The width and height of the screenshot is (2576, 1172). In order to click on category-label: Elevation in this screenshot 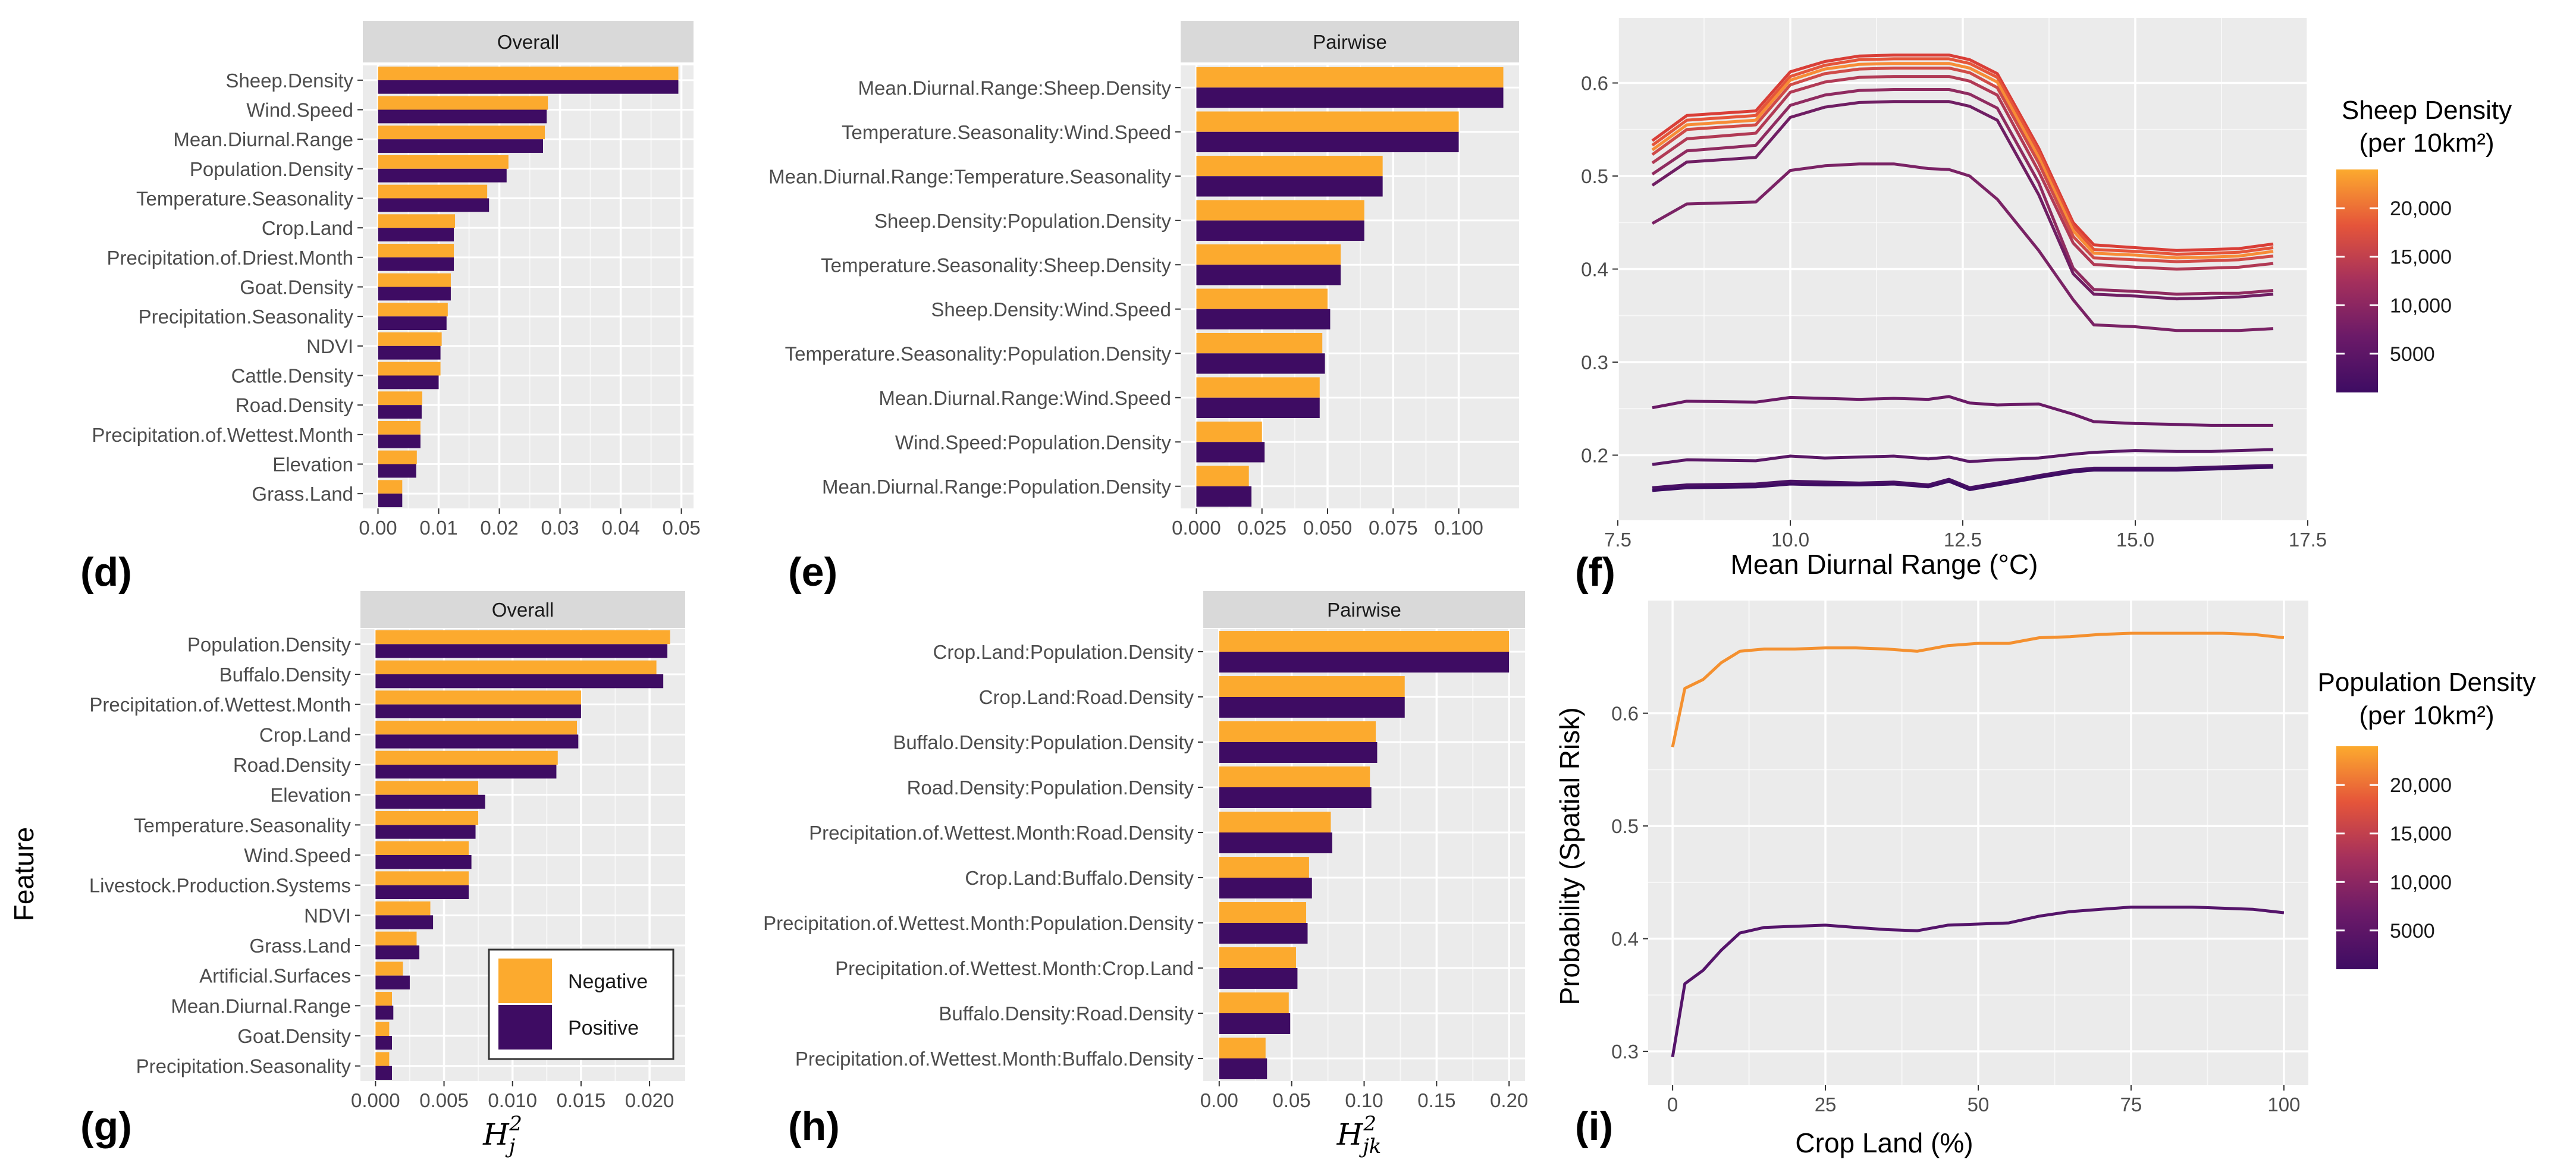, I will do `click(312, 465)`.